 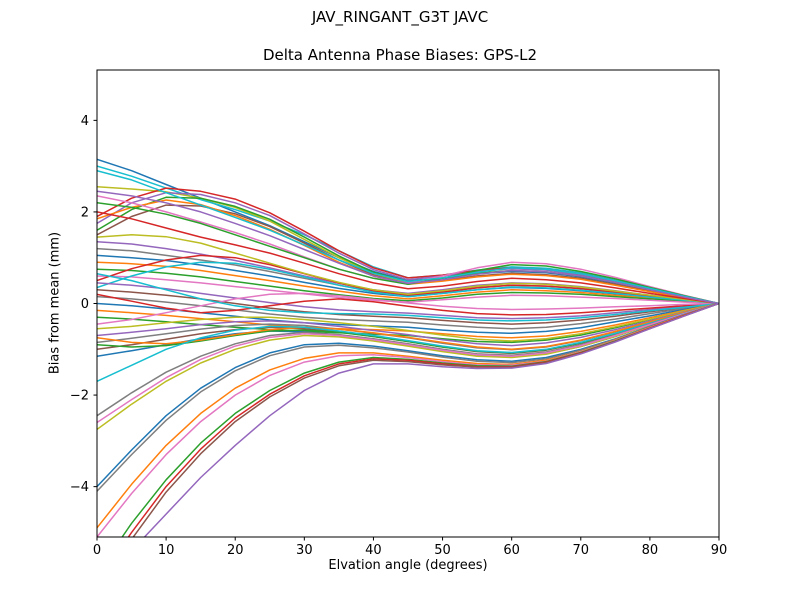 I want to click on y-tick-label-1: −2, so click(x=79, y=396).